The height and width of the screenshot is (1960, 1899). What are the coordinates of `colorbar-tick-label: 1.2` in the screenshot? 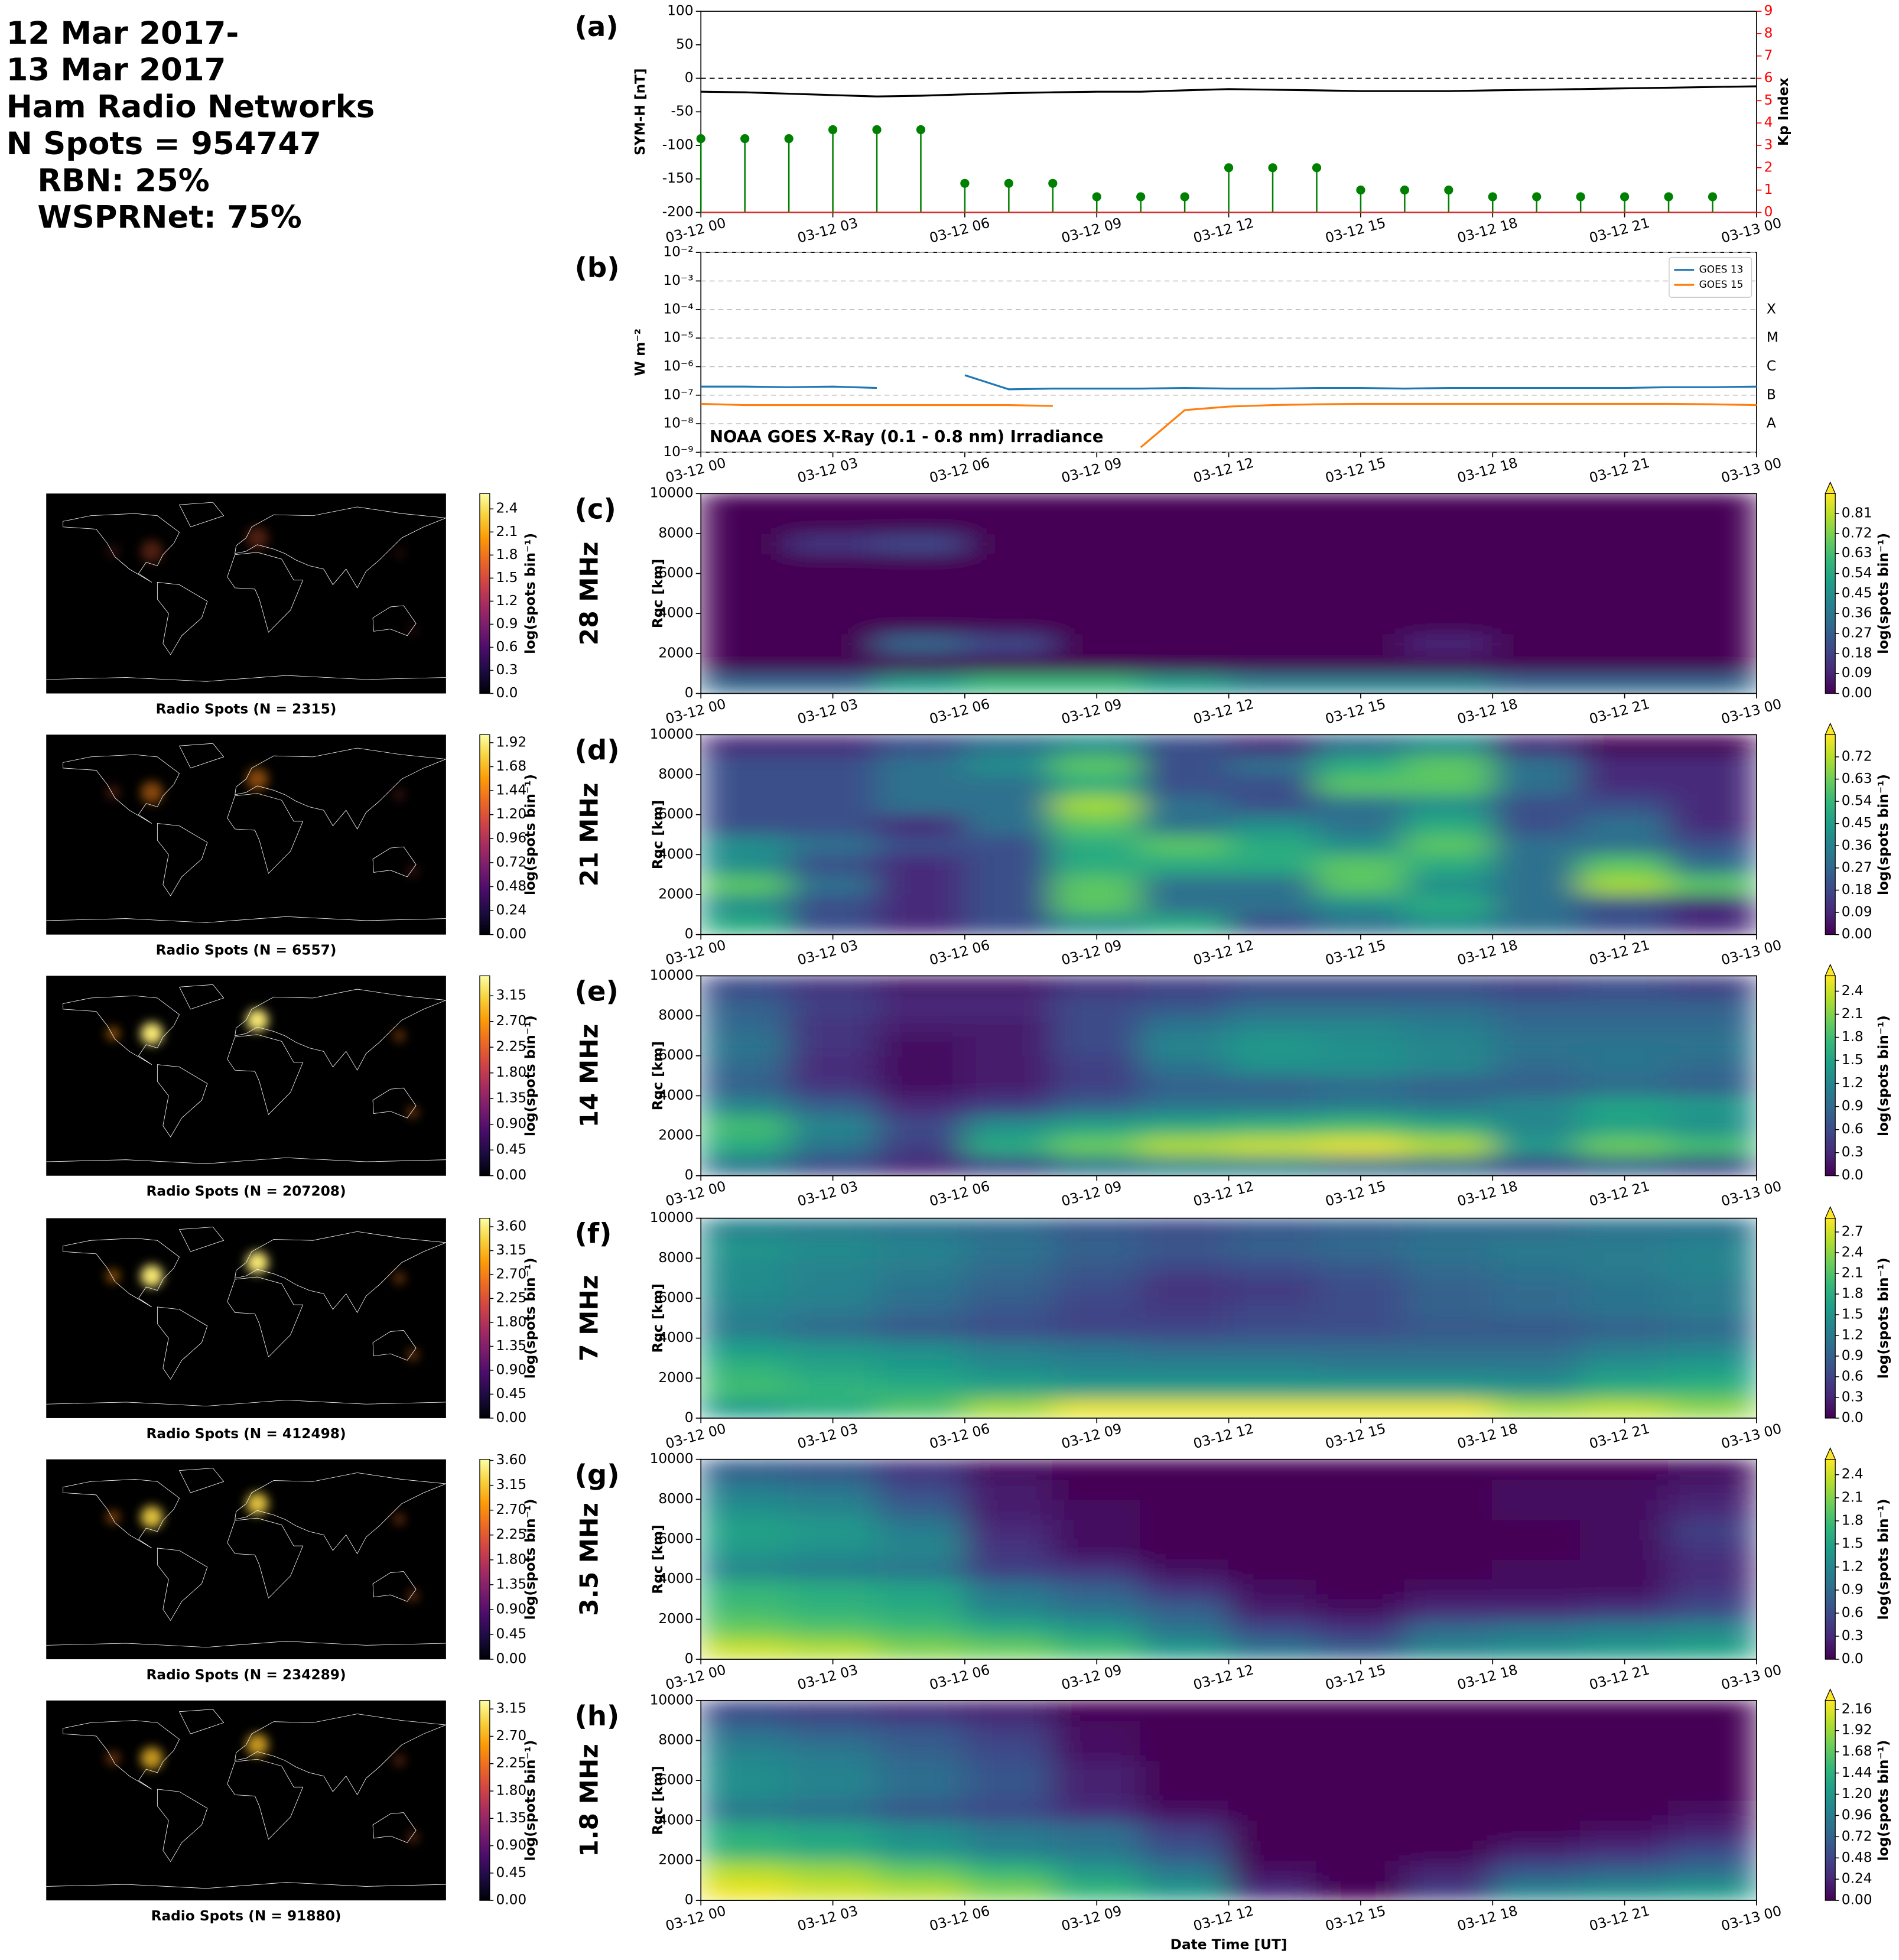 It's located at (507, 601).